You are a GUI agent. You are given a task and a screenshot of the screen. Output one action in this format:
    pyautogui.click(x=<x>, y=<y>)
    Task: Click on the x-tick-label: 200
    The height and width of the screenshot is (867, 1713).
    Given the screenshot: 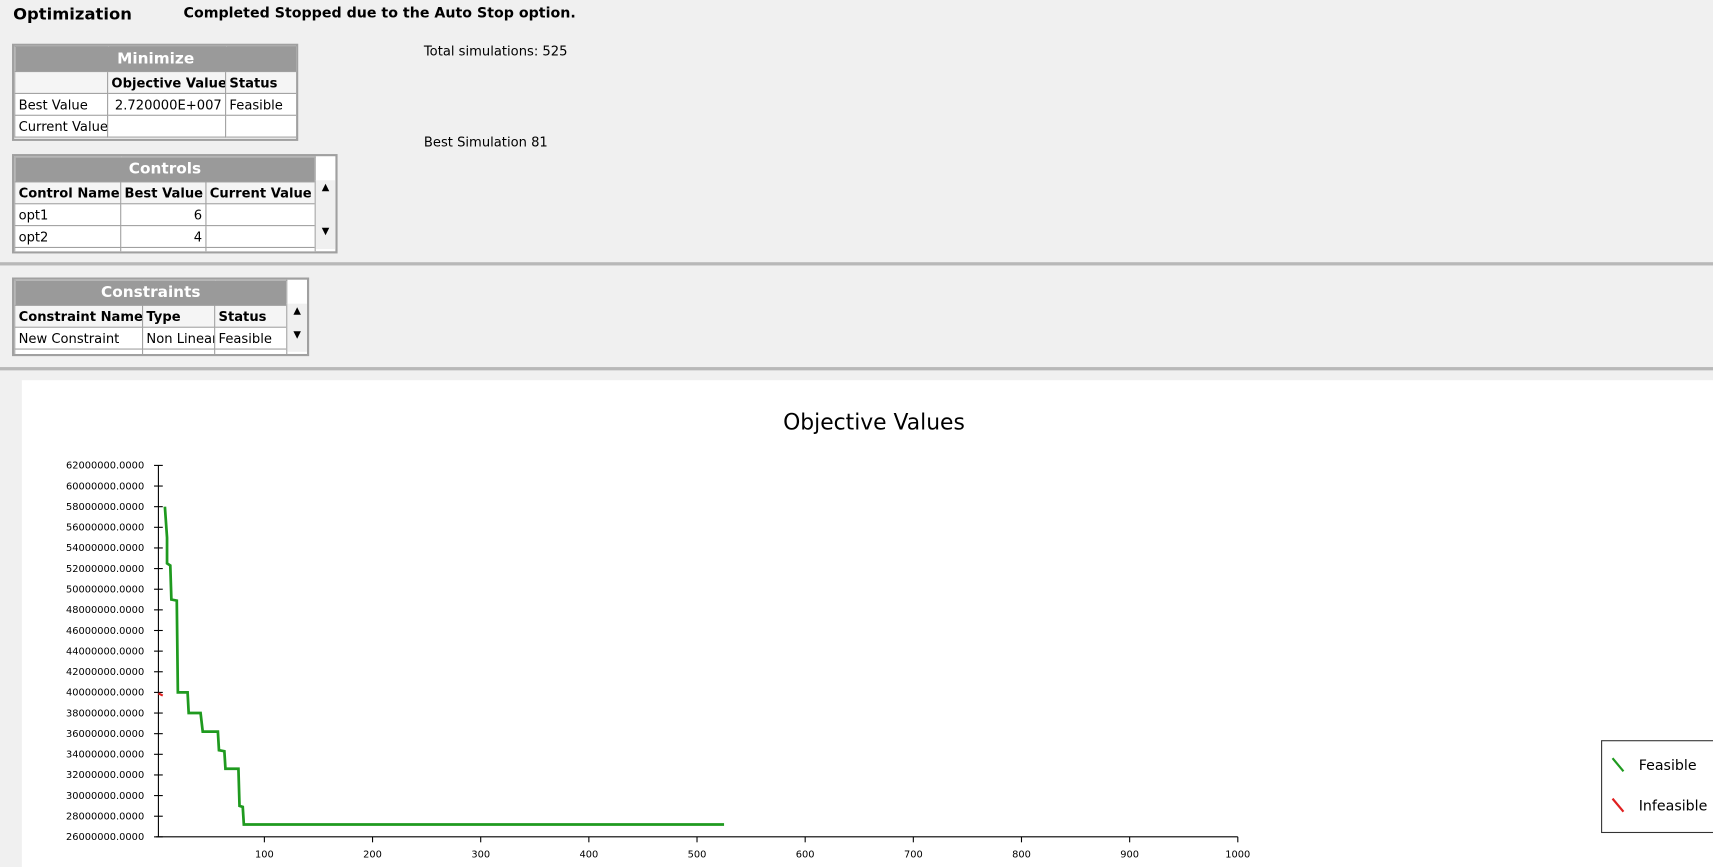 What is the action you would take?
    pyautogui.click(x=372, y=855)
    